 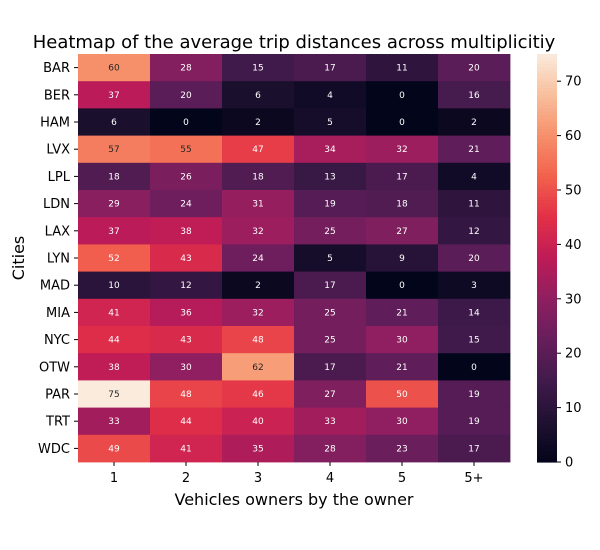 What do you see at coordinates (257, 368) in the screenshot?
I see `cell-value-label: 62` at bounding box center [257, 368].